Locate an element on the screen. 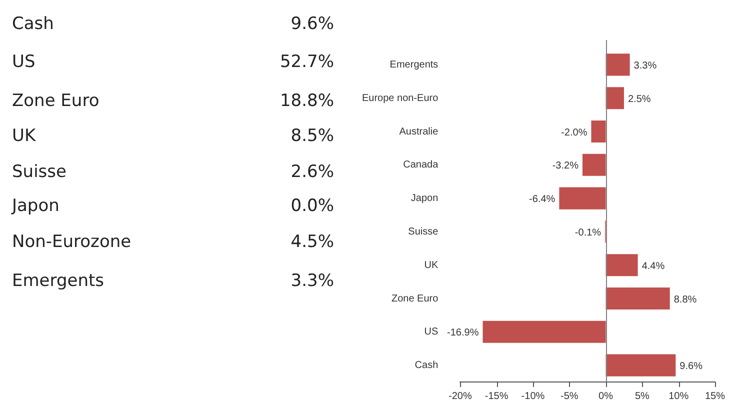 This screenshot has height=410, width=733. x-tick-label: 15% is located at coordinates (715, 396).